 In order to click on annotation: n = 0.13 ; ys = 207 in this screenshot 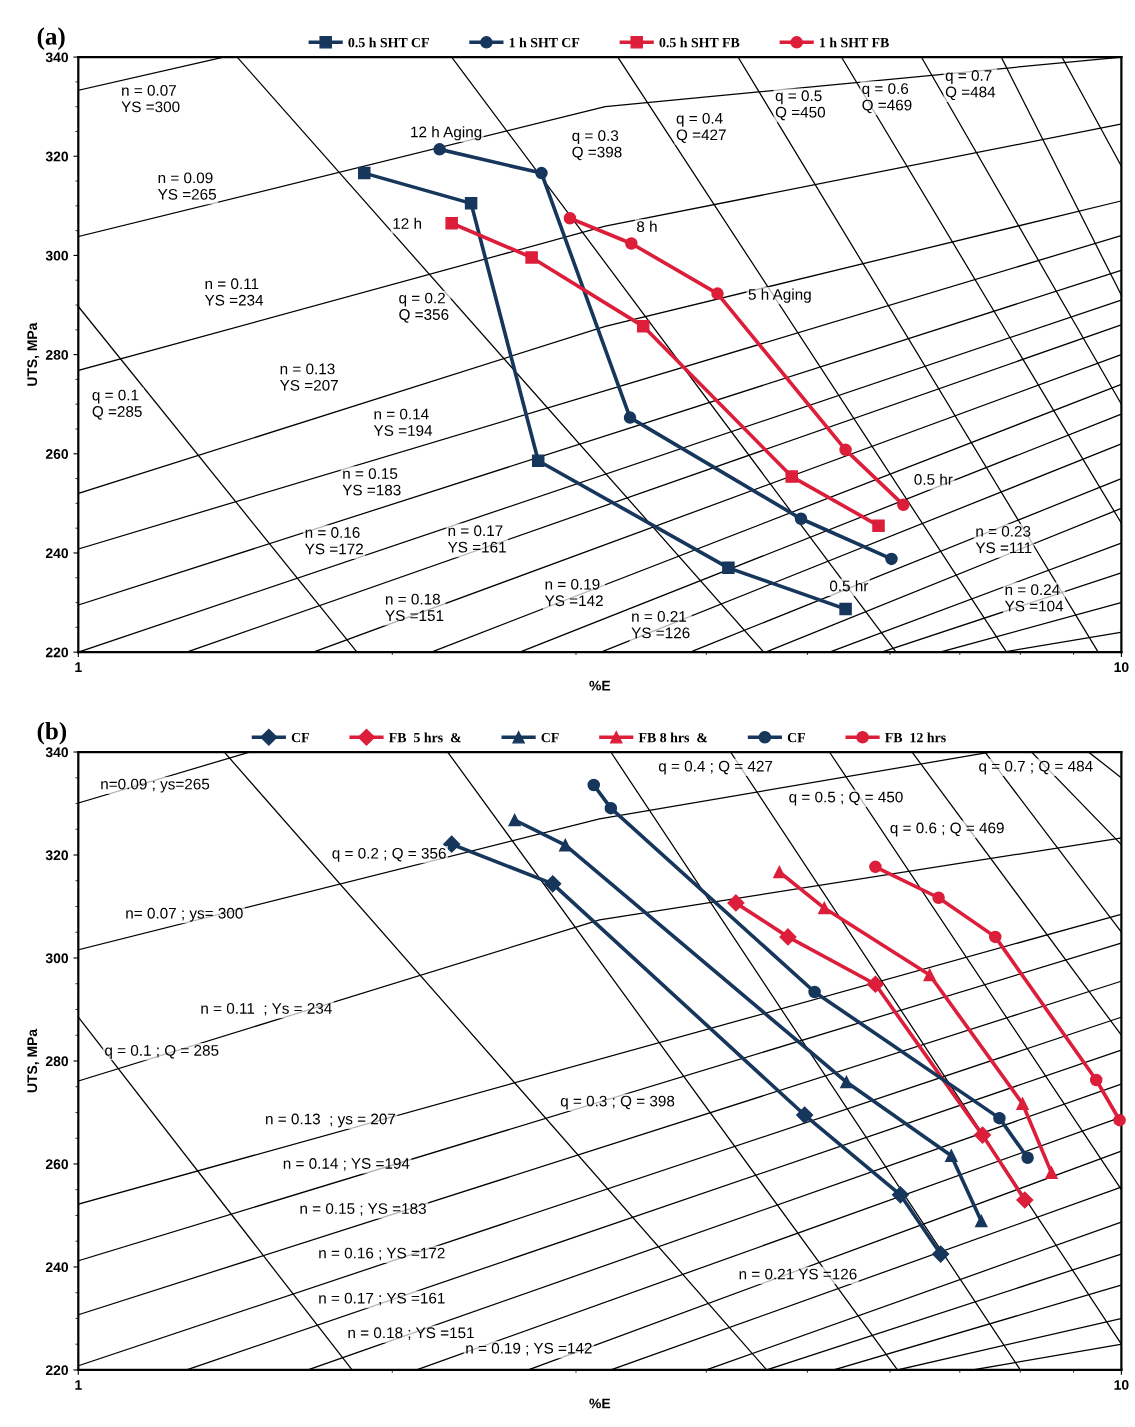, I will do `click(331, 1120)`.